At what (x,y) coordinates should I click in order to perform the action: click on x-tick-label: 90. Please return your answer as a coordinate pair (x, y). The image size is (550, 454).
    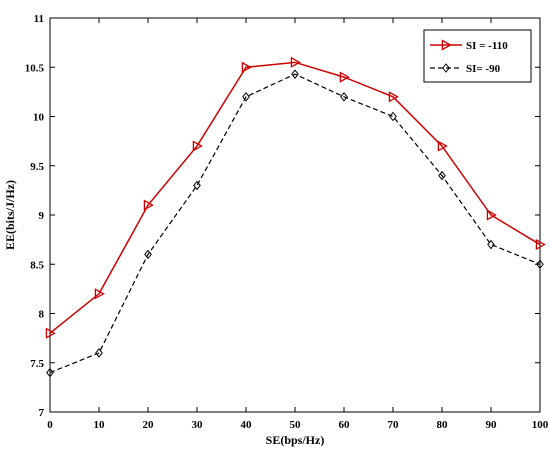
    Looking at the image, I should click on (492, 425).